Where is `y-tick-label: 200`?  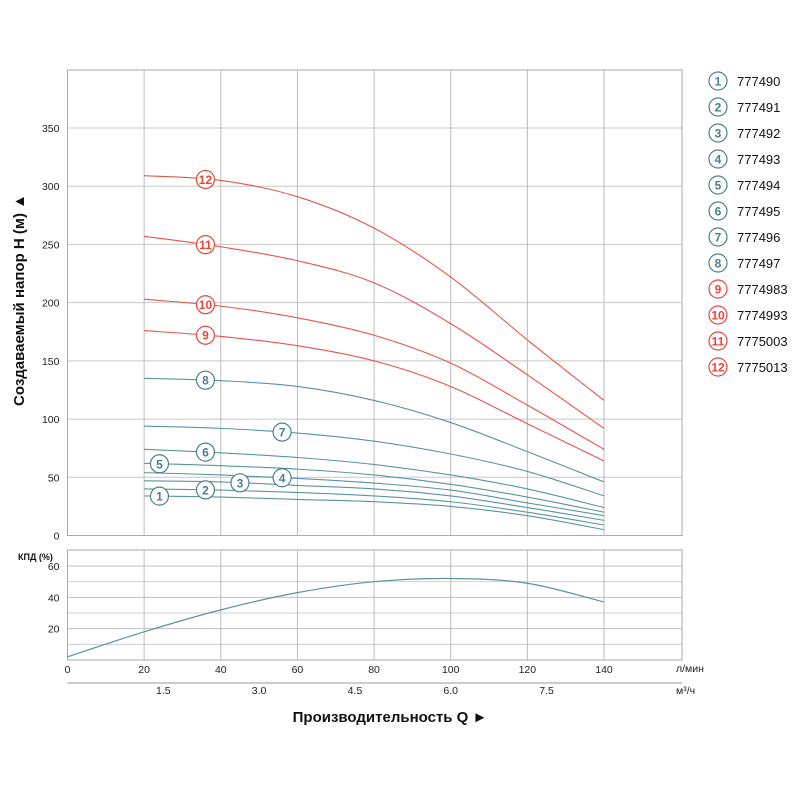
y-tick-label: 200 is located at coordinates (51, 304).